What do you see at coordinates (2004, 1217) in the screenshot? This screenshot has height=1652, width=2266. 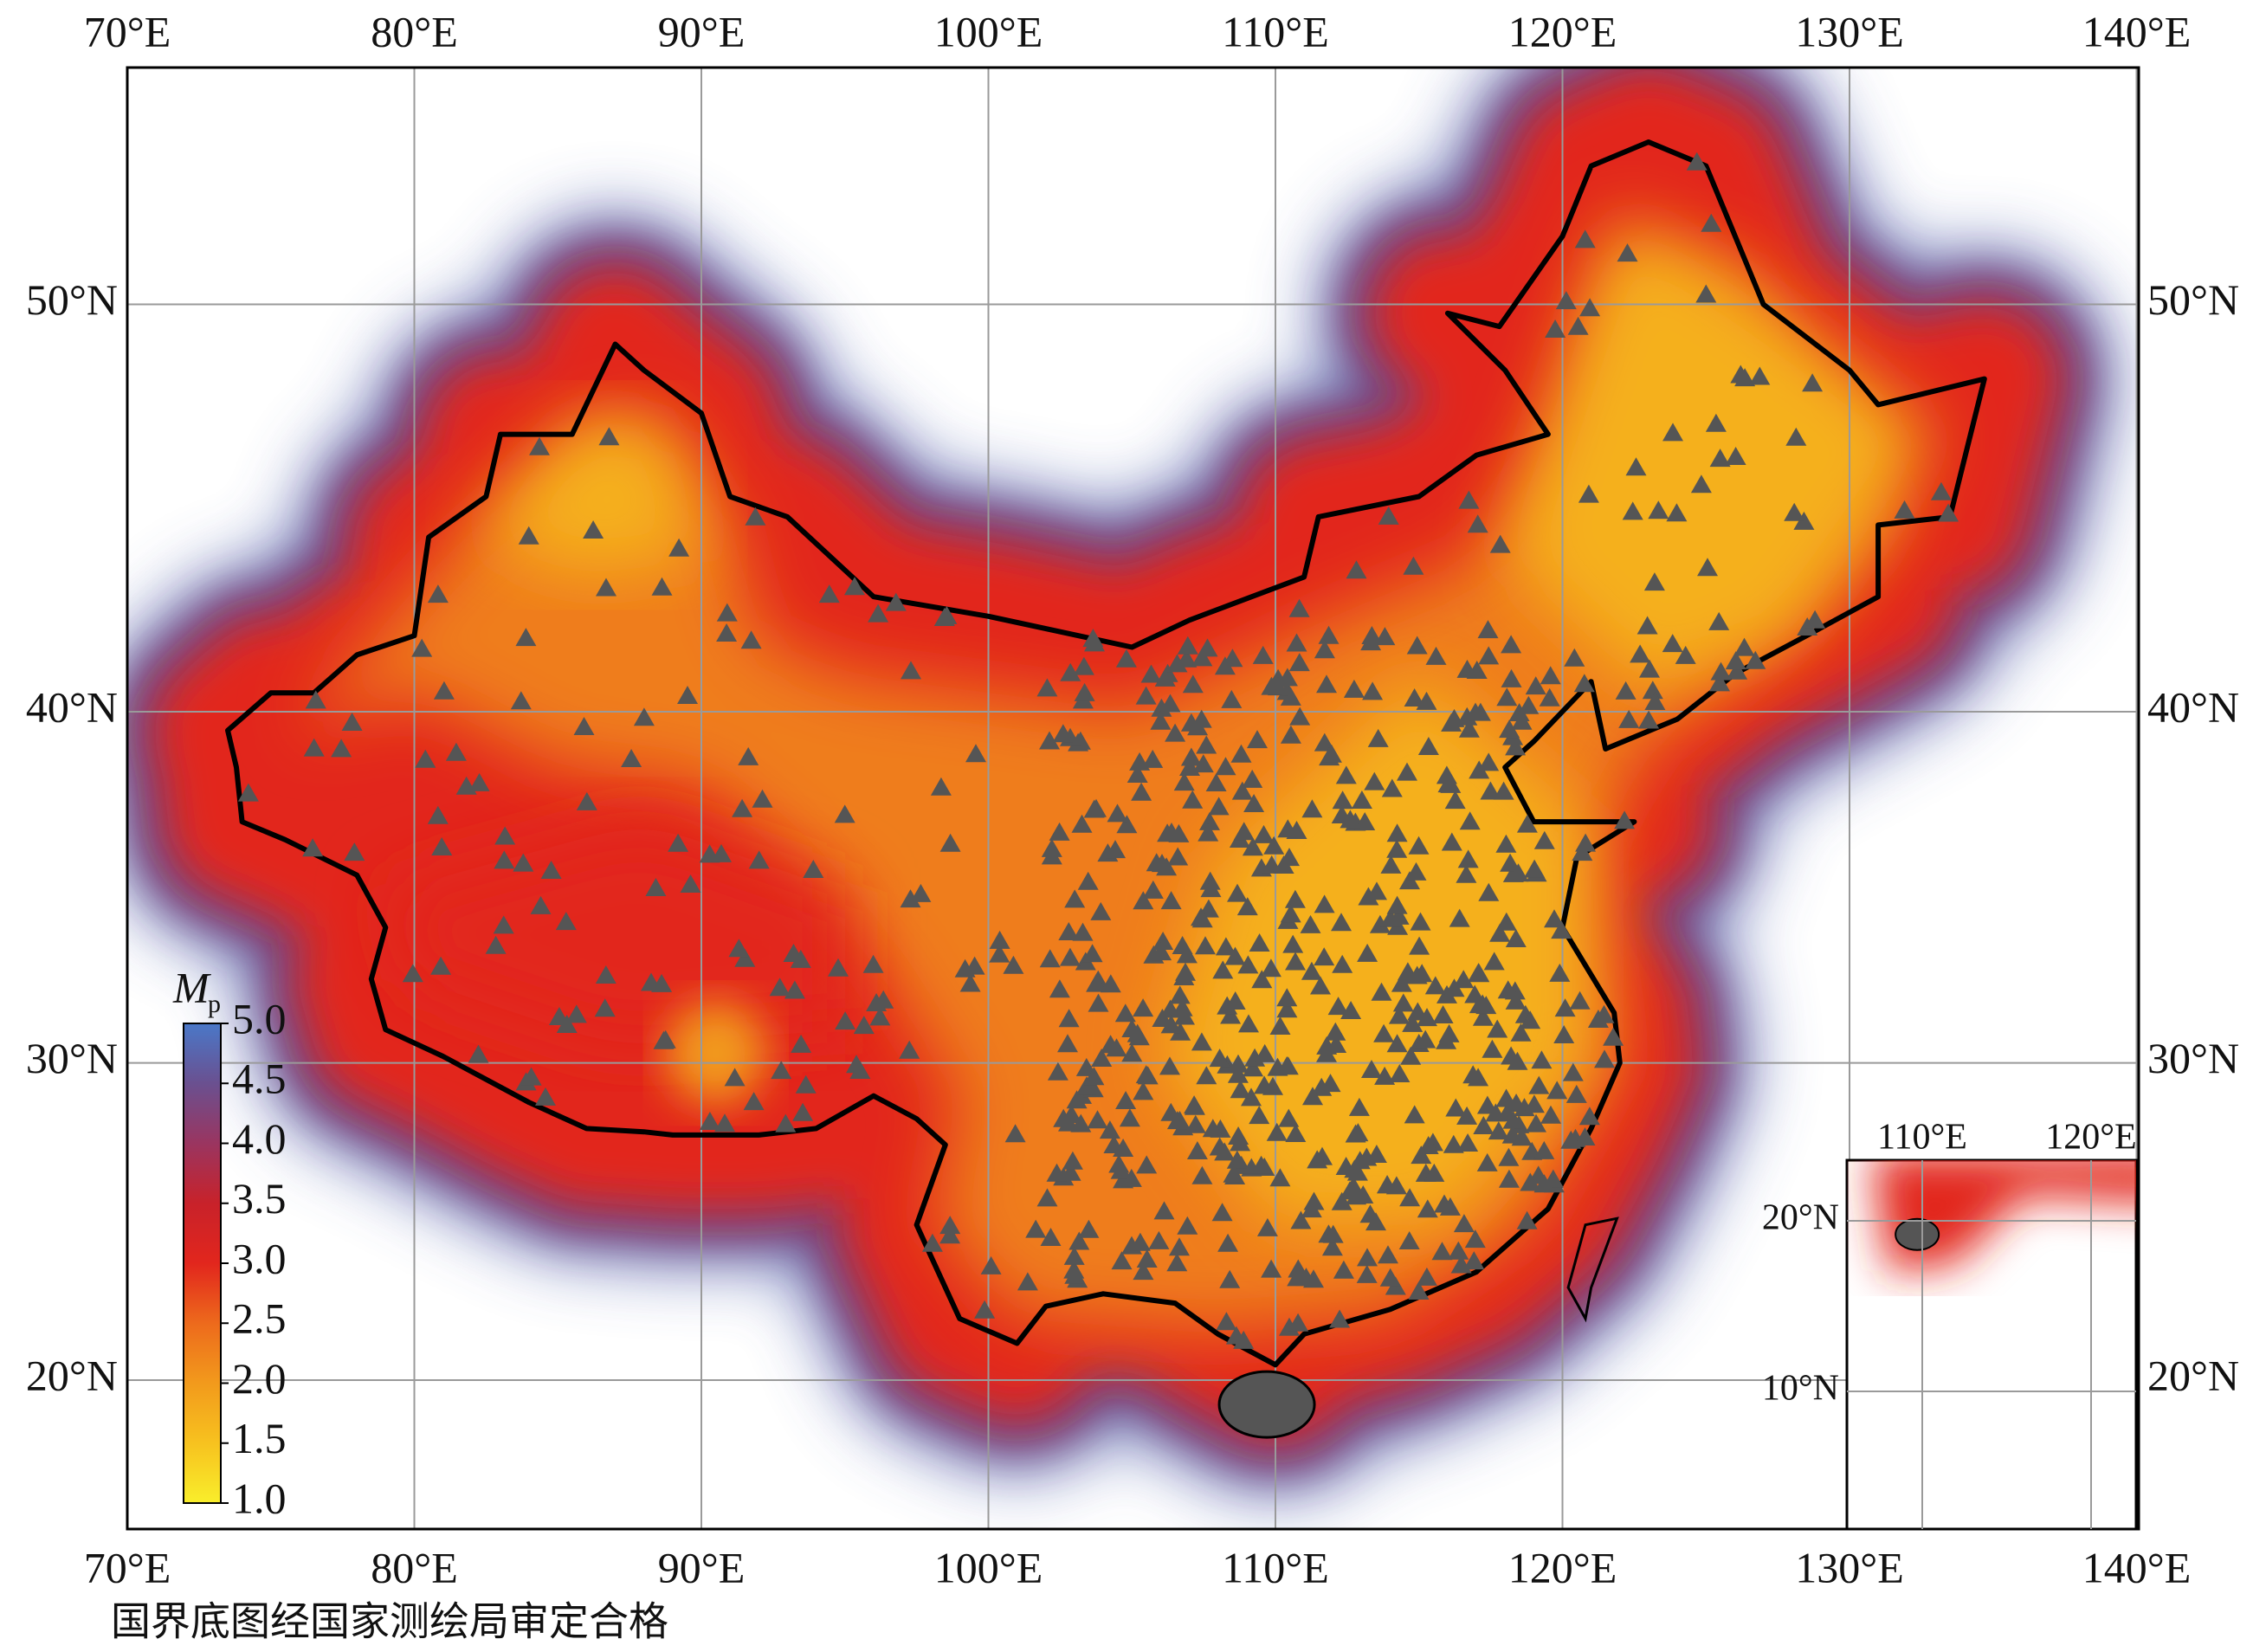 I see `inset-heat` at bounding box center [2004, 1217].